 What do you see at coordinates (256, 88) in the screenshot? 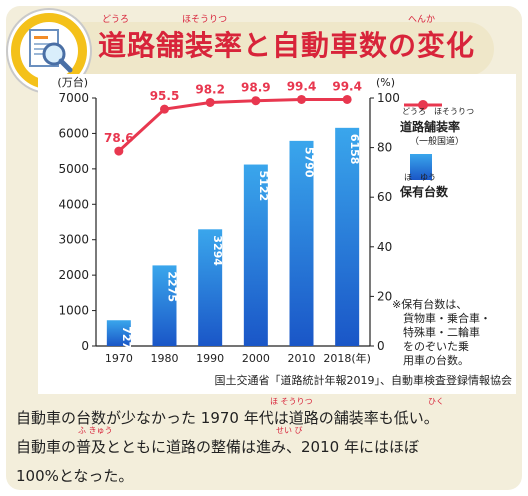
I see `line-value-label: 98.9` at bounding box center [256, 88].